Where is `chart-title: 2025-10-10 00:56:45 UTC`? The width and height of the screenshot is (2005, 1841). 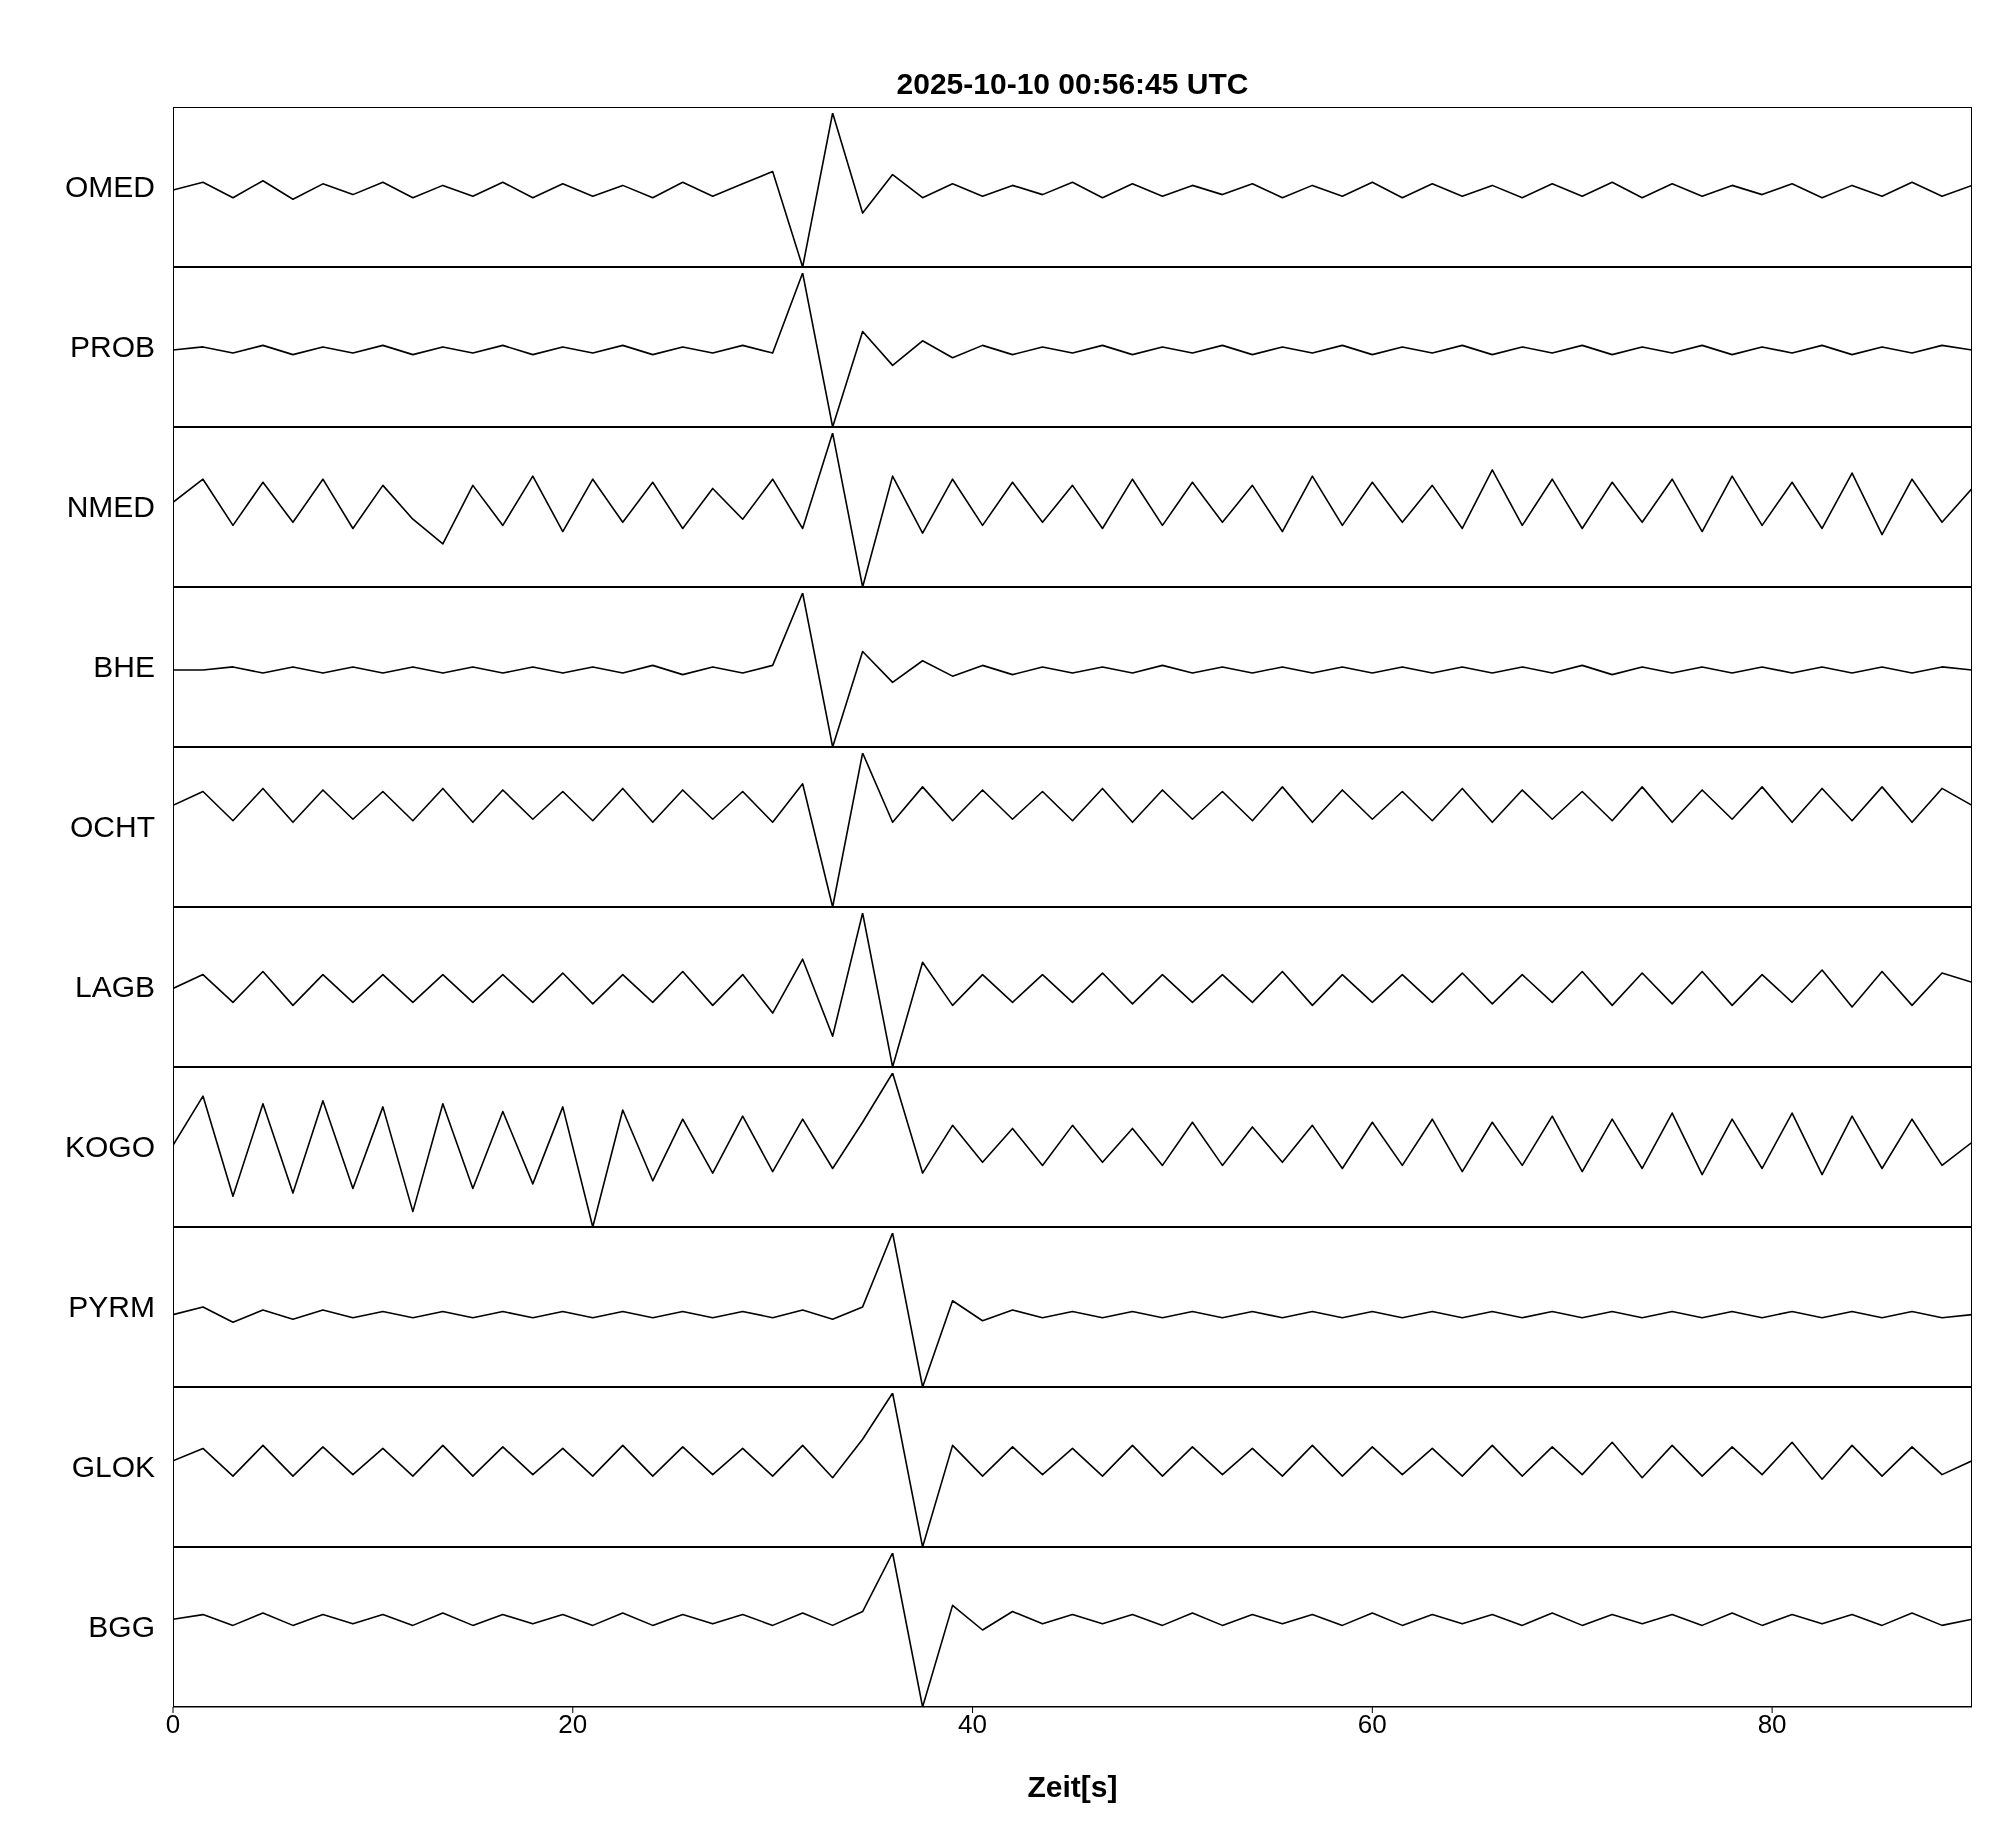
chart-title: 2025-10-10 00:56:45 UTC is located at coordinates (1072, 84).